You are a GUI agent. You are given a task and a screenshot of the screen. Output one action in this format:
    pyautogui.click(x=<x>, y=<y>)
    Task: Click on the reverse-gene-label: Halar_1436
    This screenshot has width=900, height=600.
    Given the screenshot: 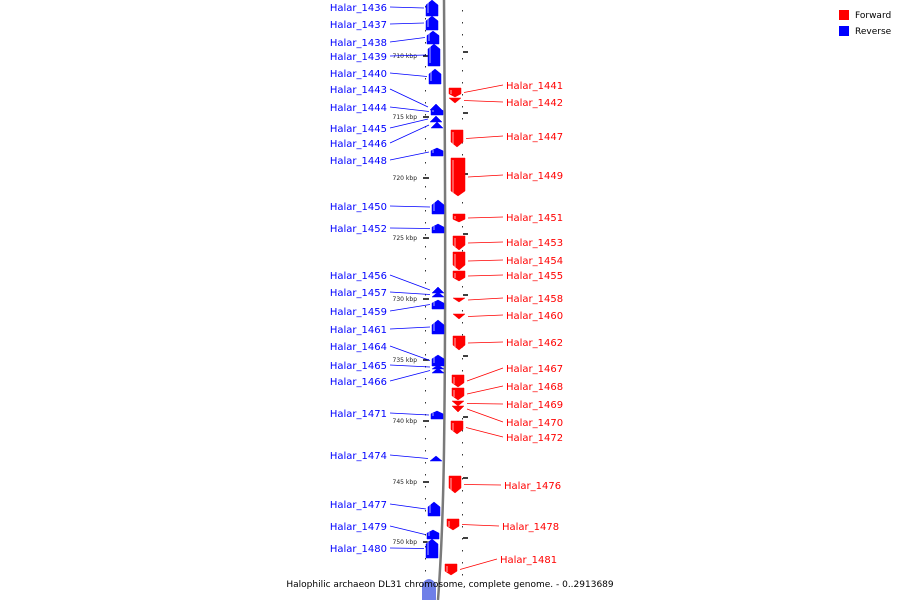 What is the action you would take?
    pyautogui.click(x=358, y=8)
    